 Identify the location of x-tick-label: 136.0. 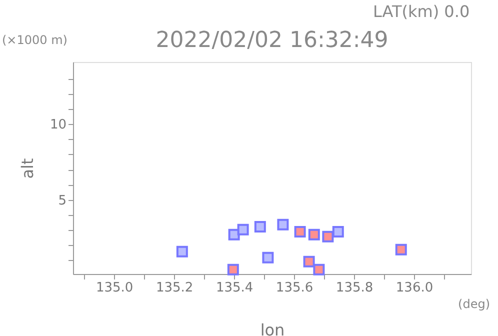
(415, 288).